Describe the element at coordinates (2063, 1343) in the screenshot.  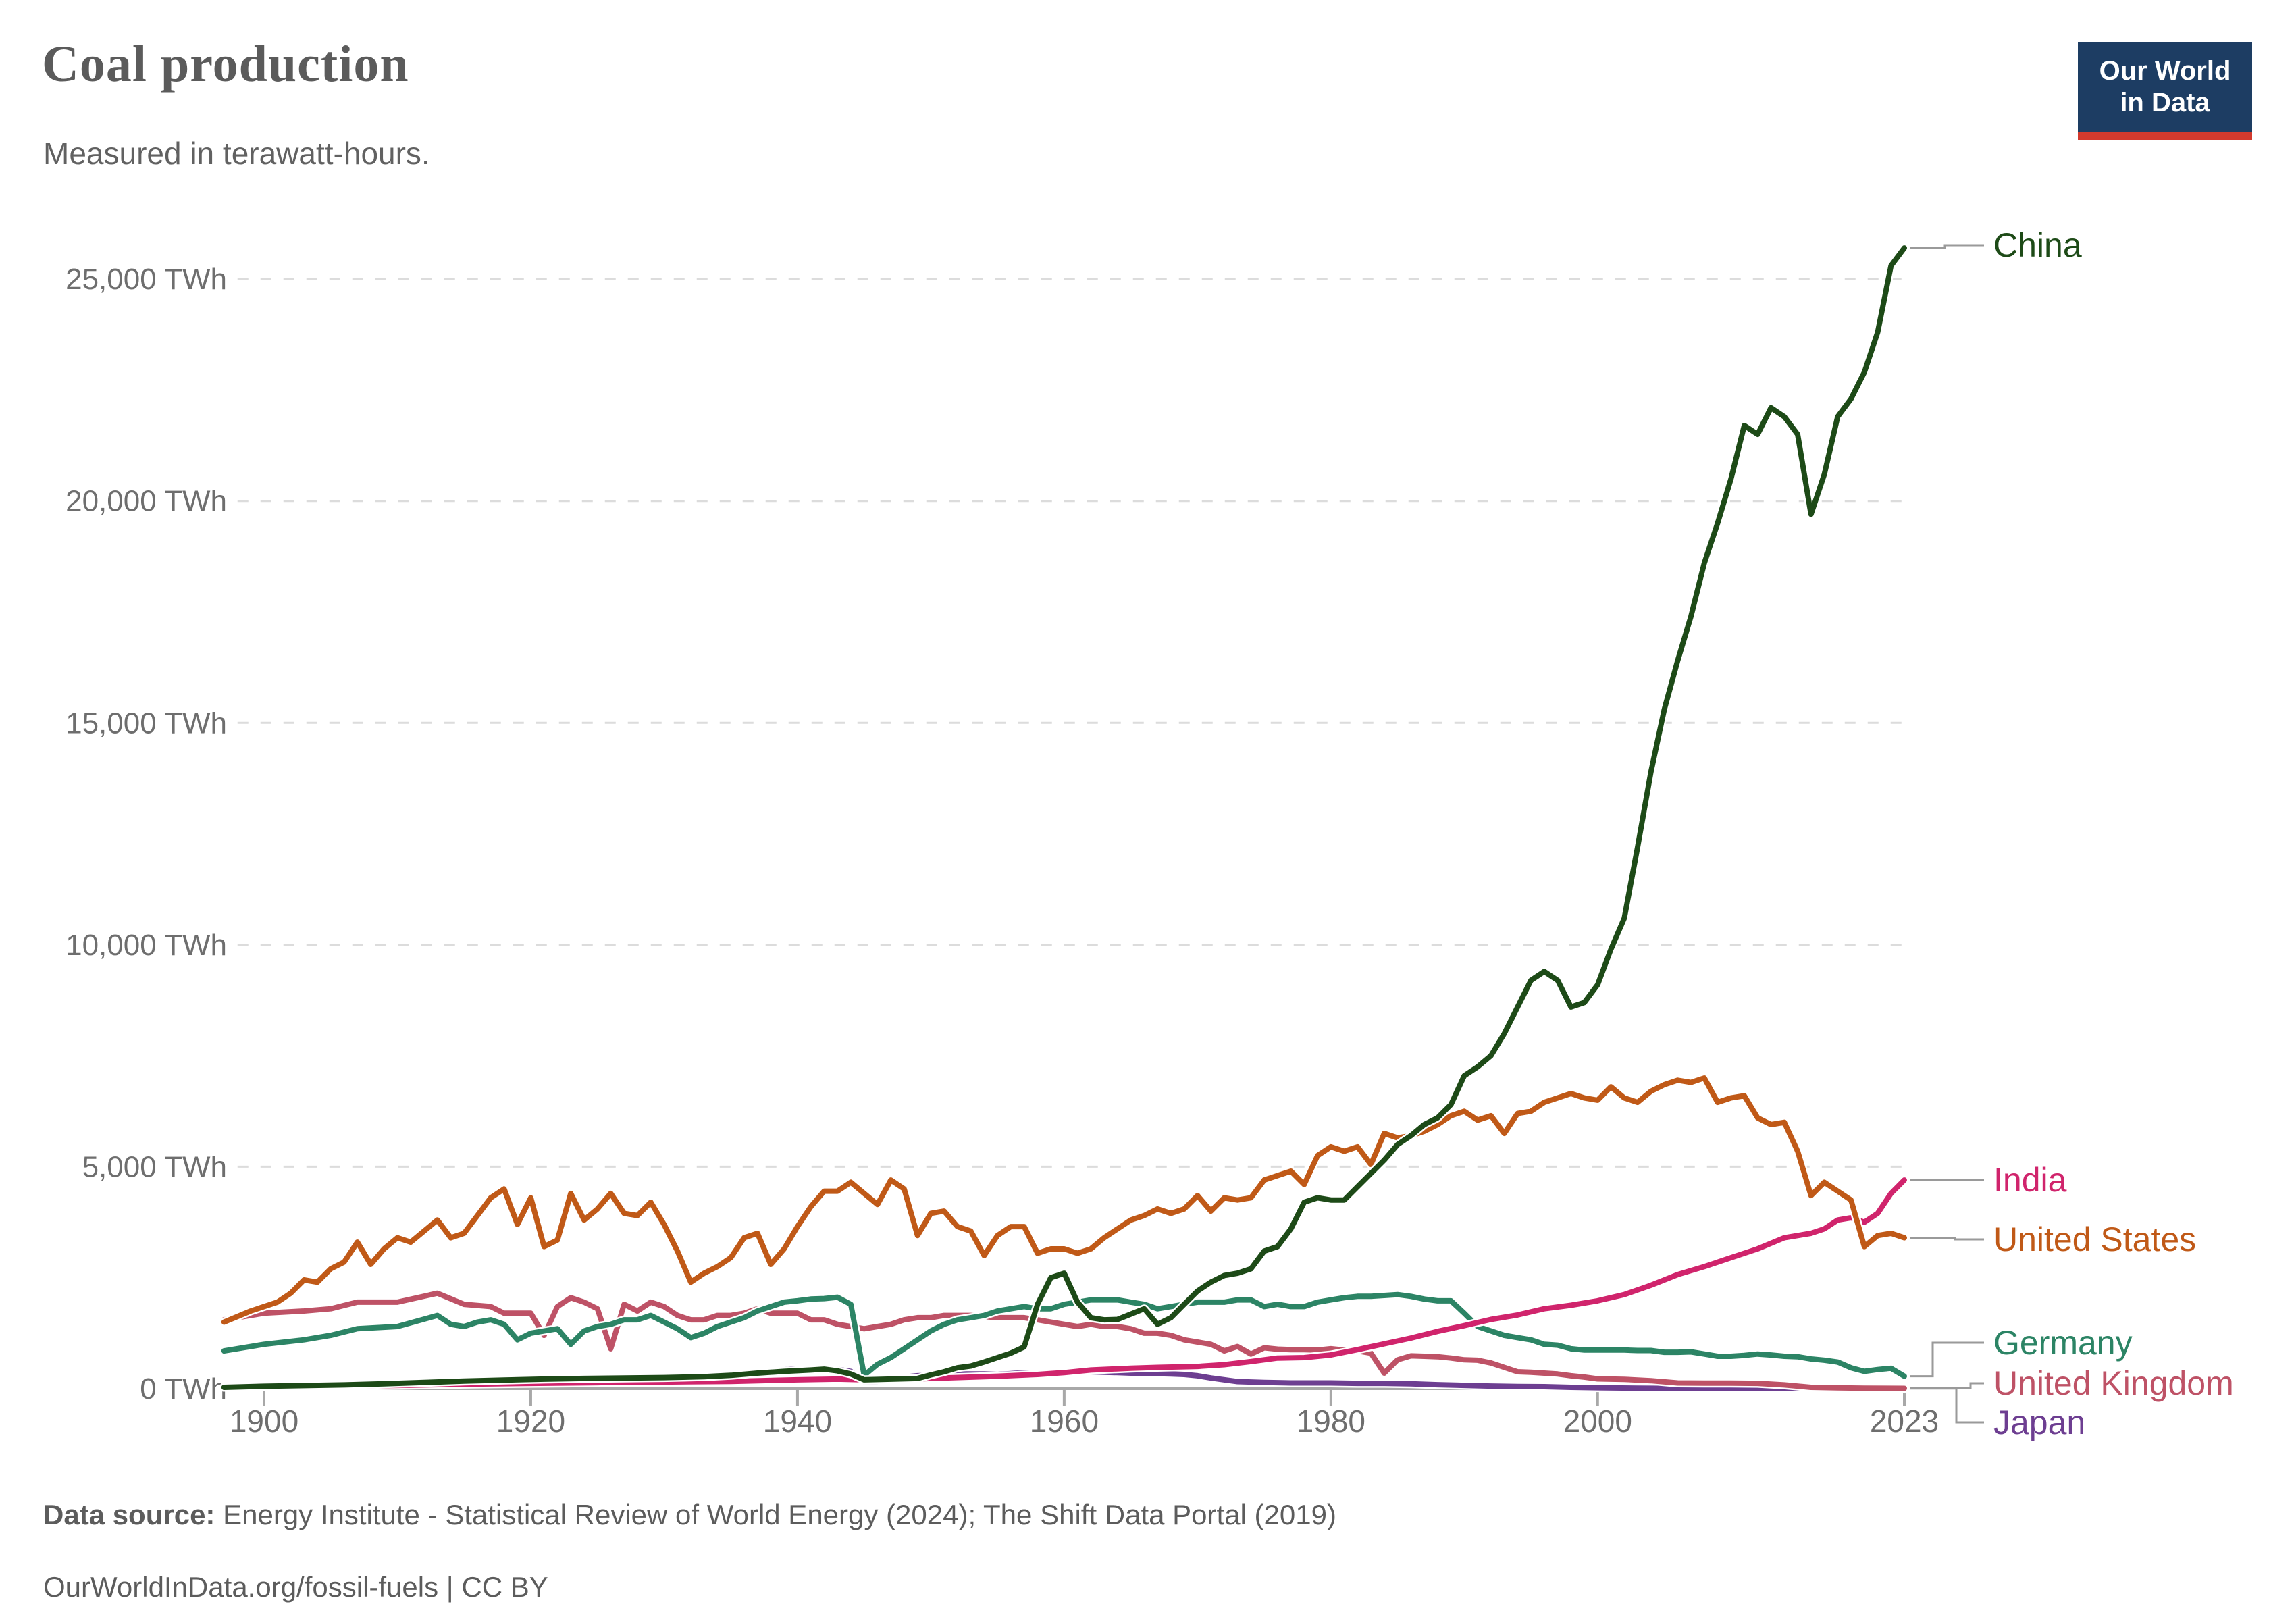
I see `entity-label-germany: Germany` at that location.